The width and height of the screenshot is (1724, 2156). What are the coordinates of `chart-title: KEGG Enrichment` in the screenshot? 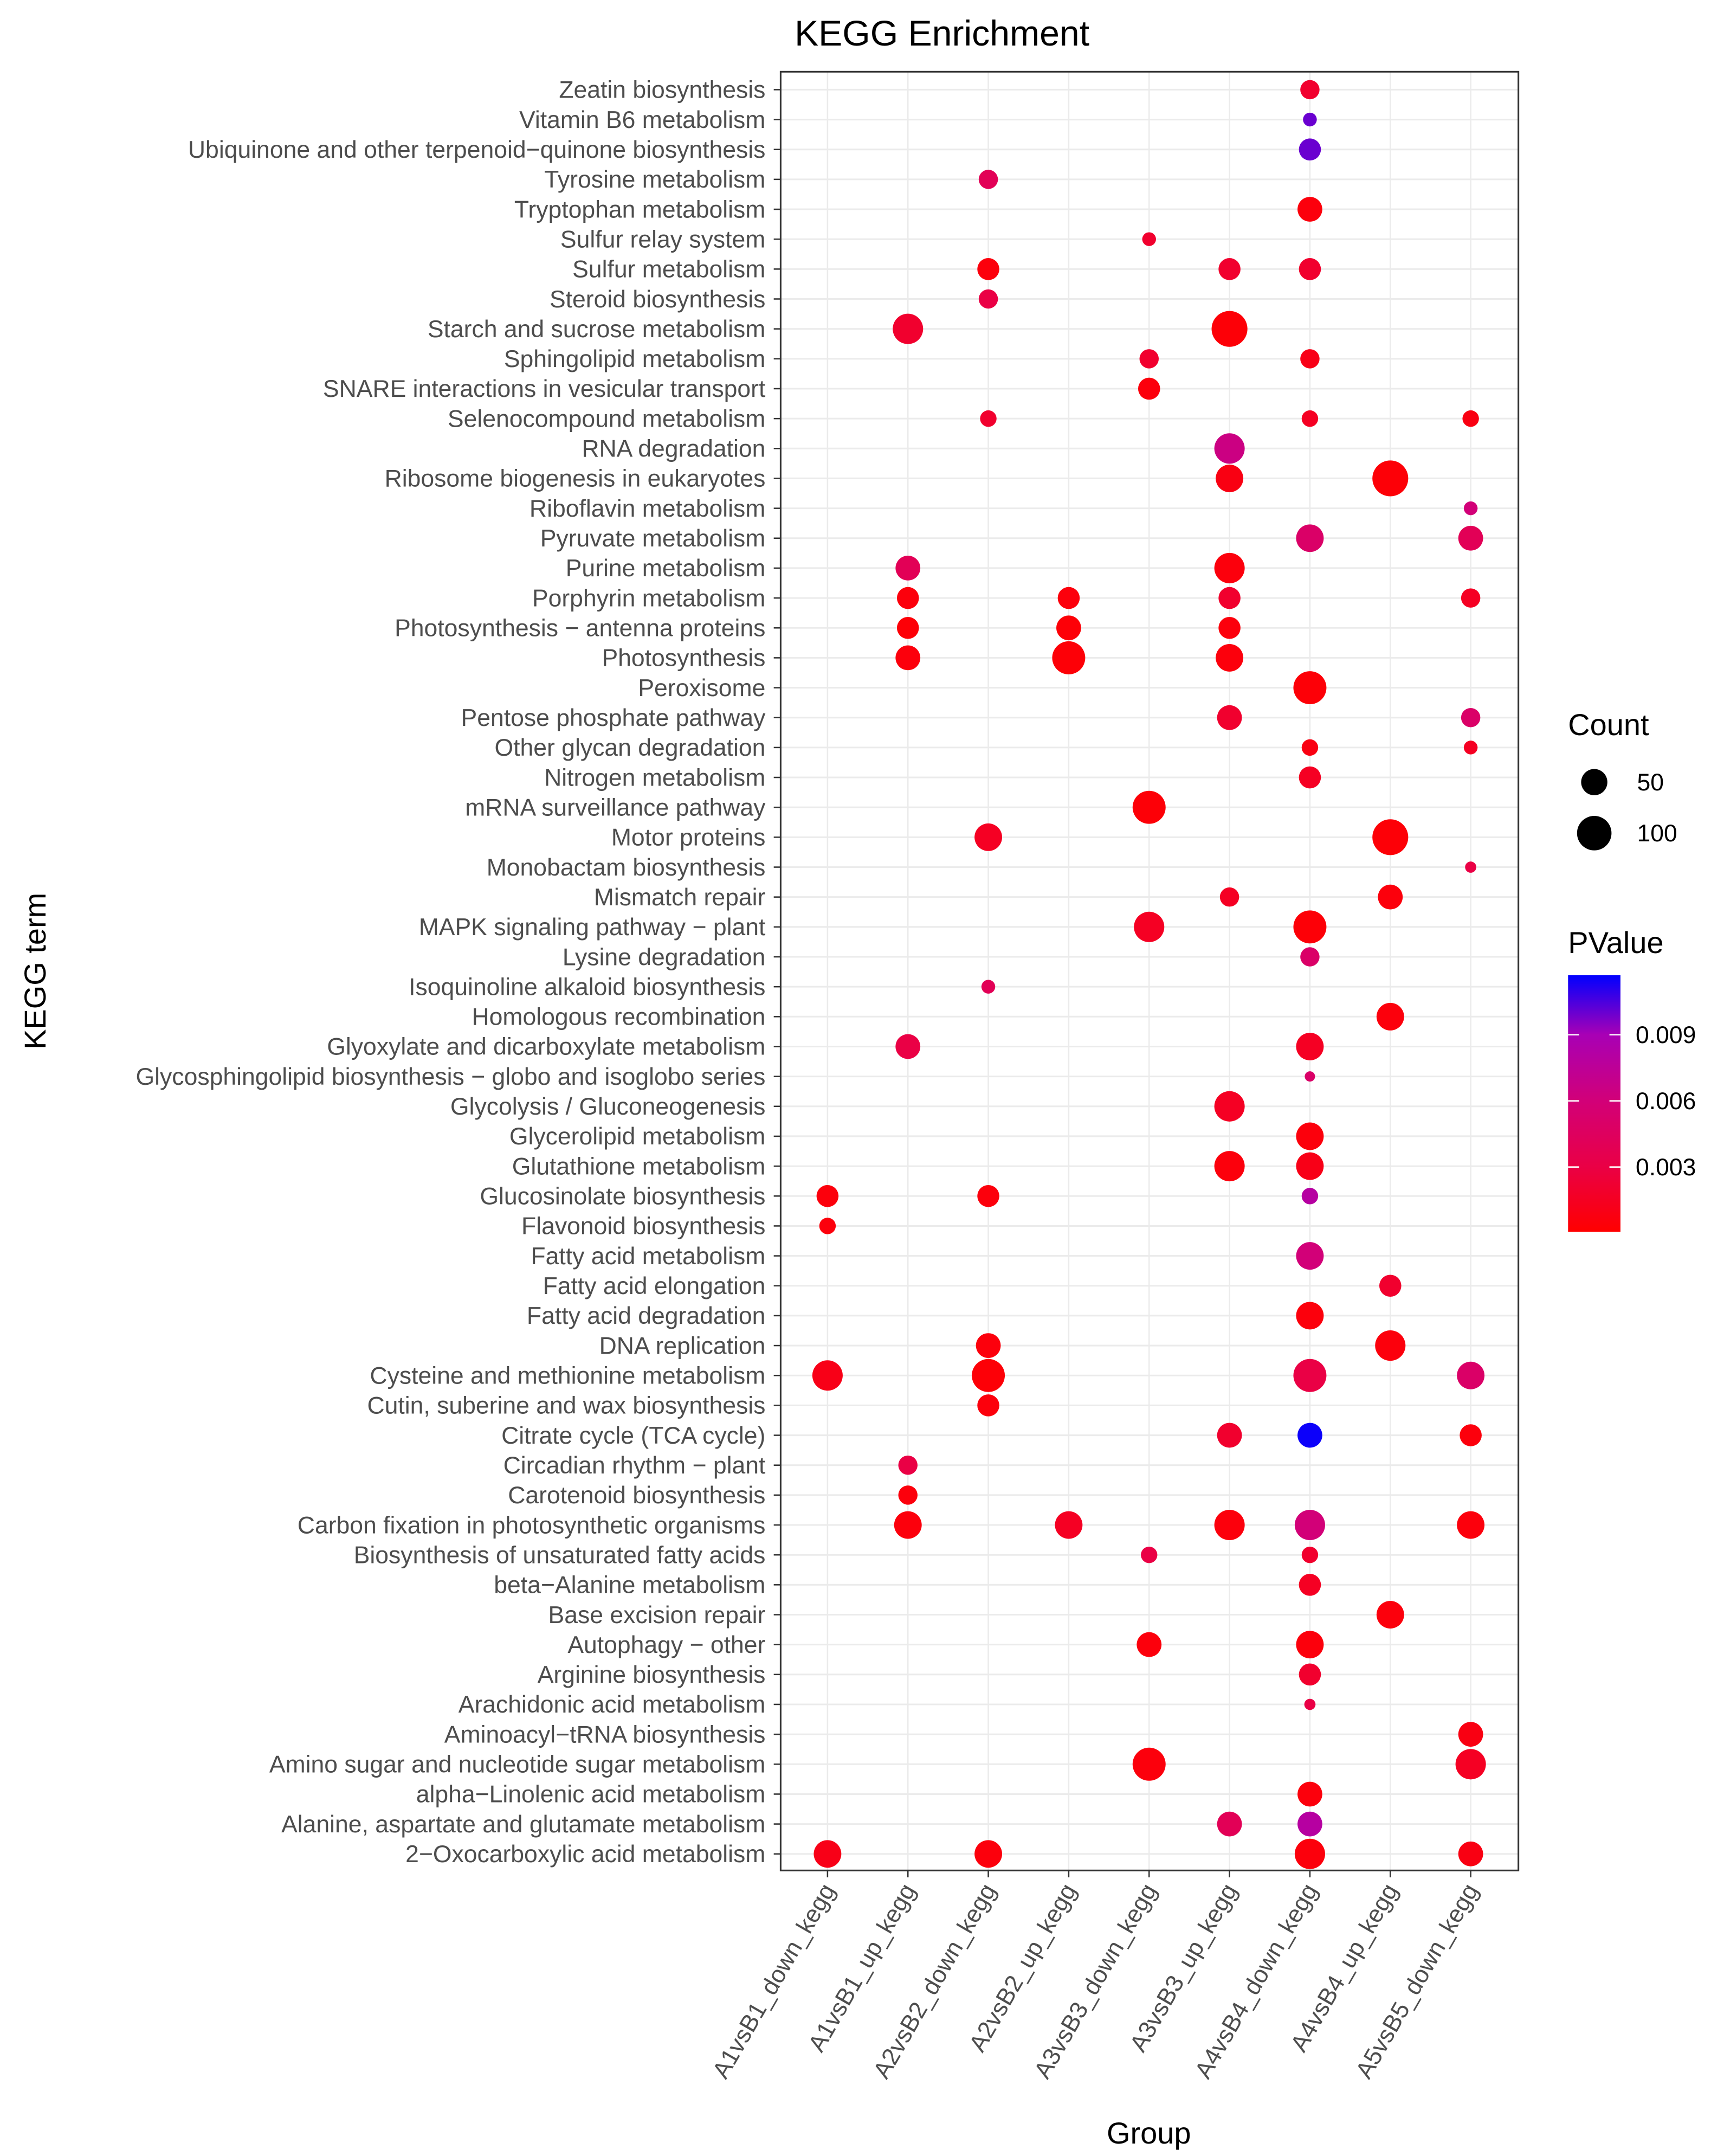 It's located at (942, 34).